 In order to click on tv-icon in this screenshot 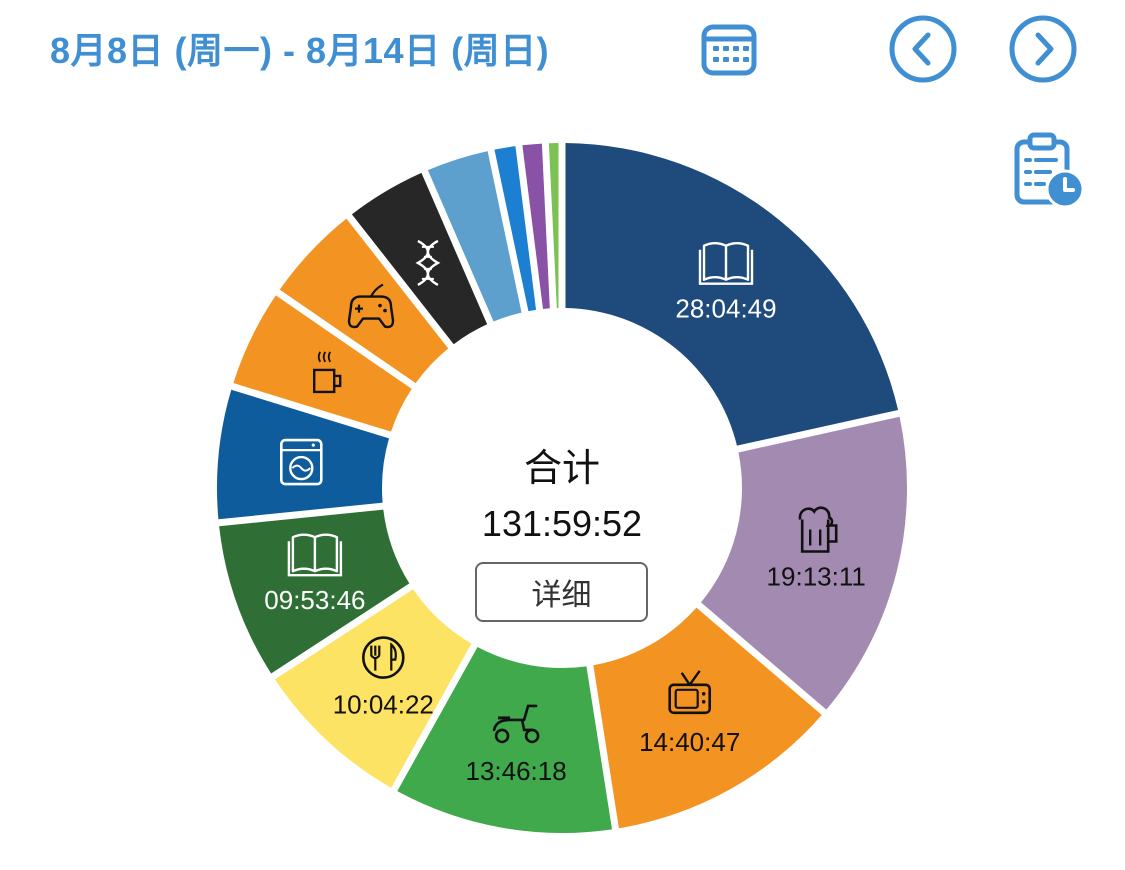, I will do `click(690, 692)`.